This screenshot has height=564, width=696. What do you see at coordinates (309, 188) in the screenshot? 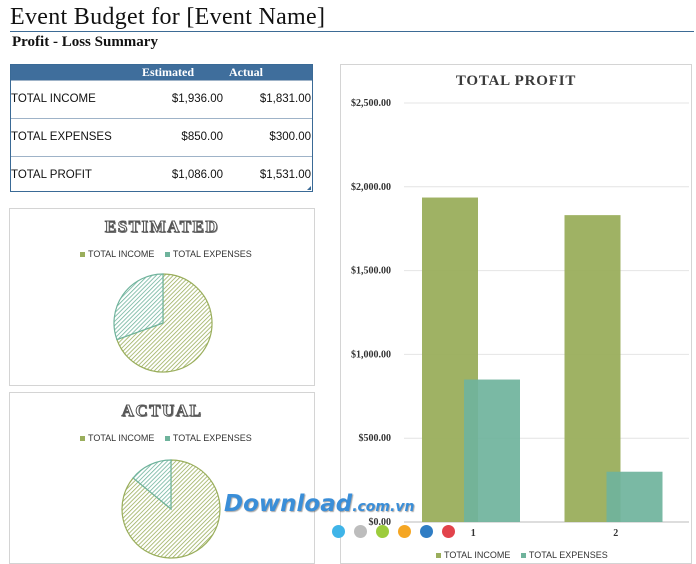
I see `table-resize-handle` at bounding box center [309, 188].